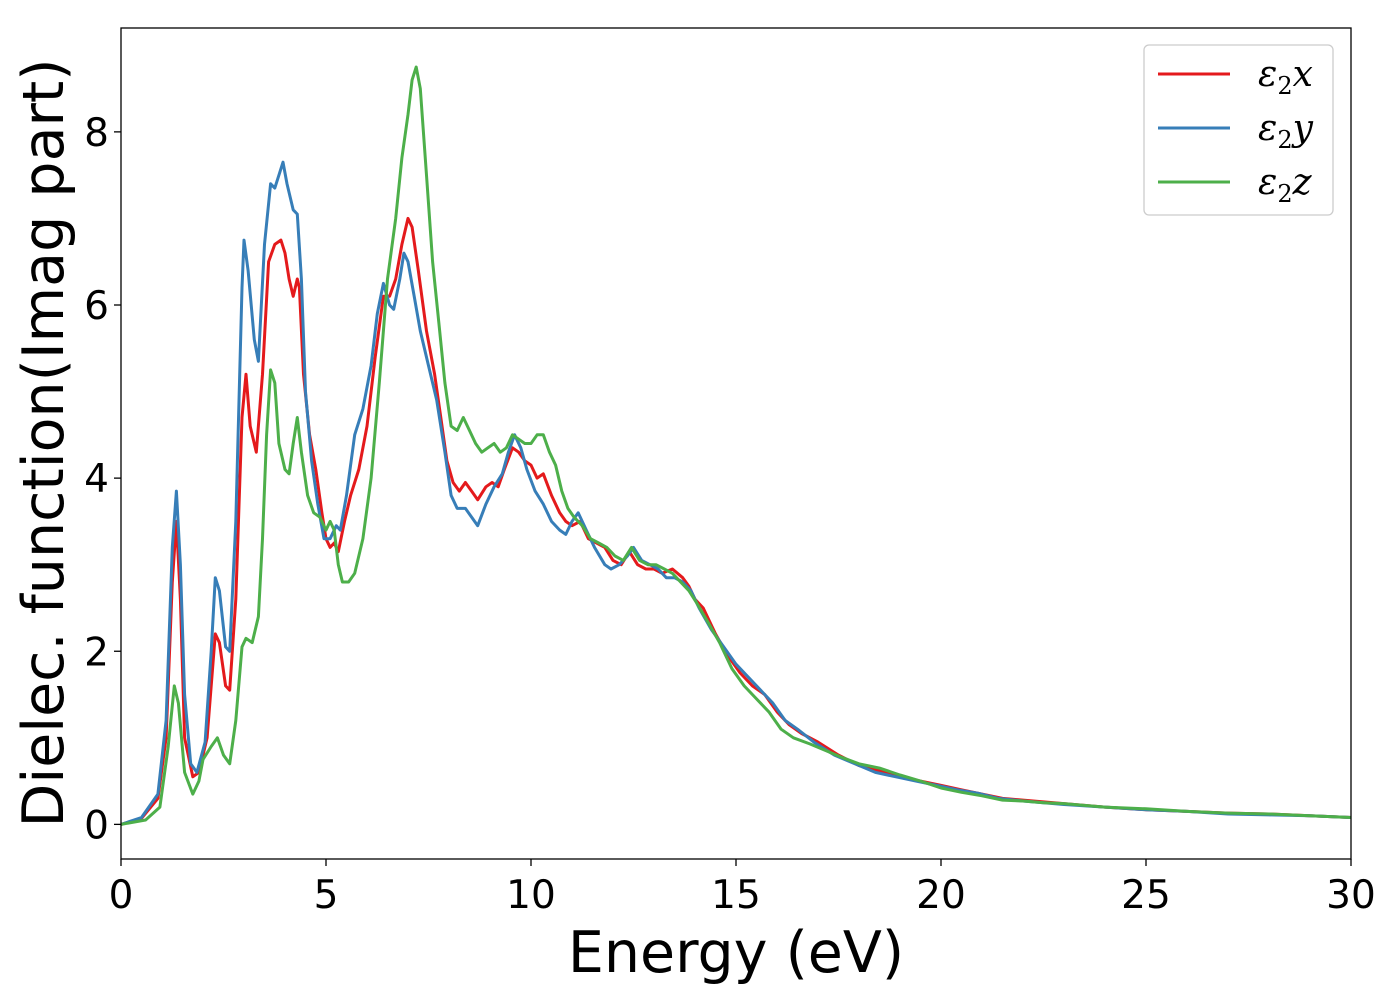 This screenshot has width=1400, height=1000. What do you see at coordinates (96, 306) in the screenshot?
I see `y-tick-label: 6` at bounding box center [96, 306].